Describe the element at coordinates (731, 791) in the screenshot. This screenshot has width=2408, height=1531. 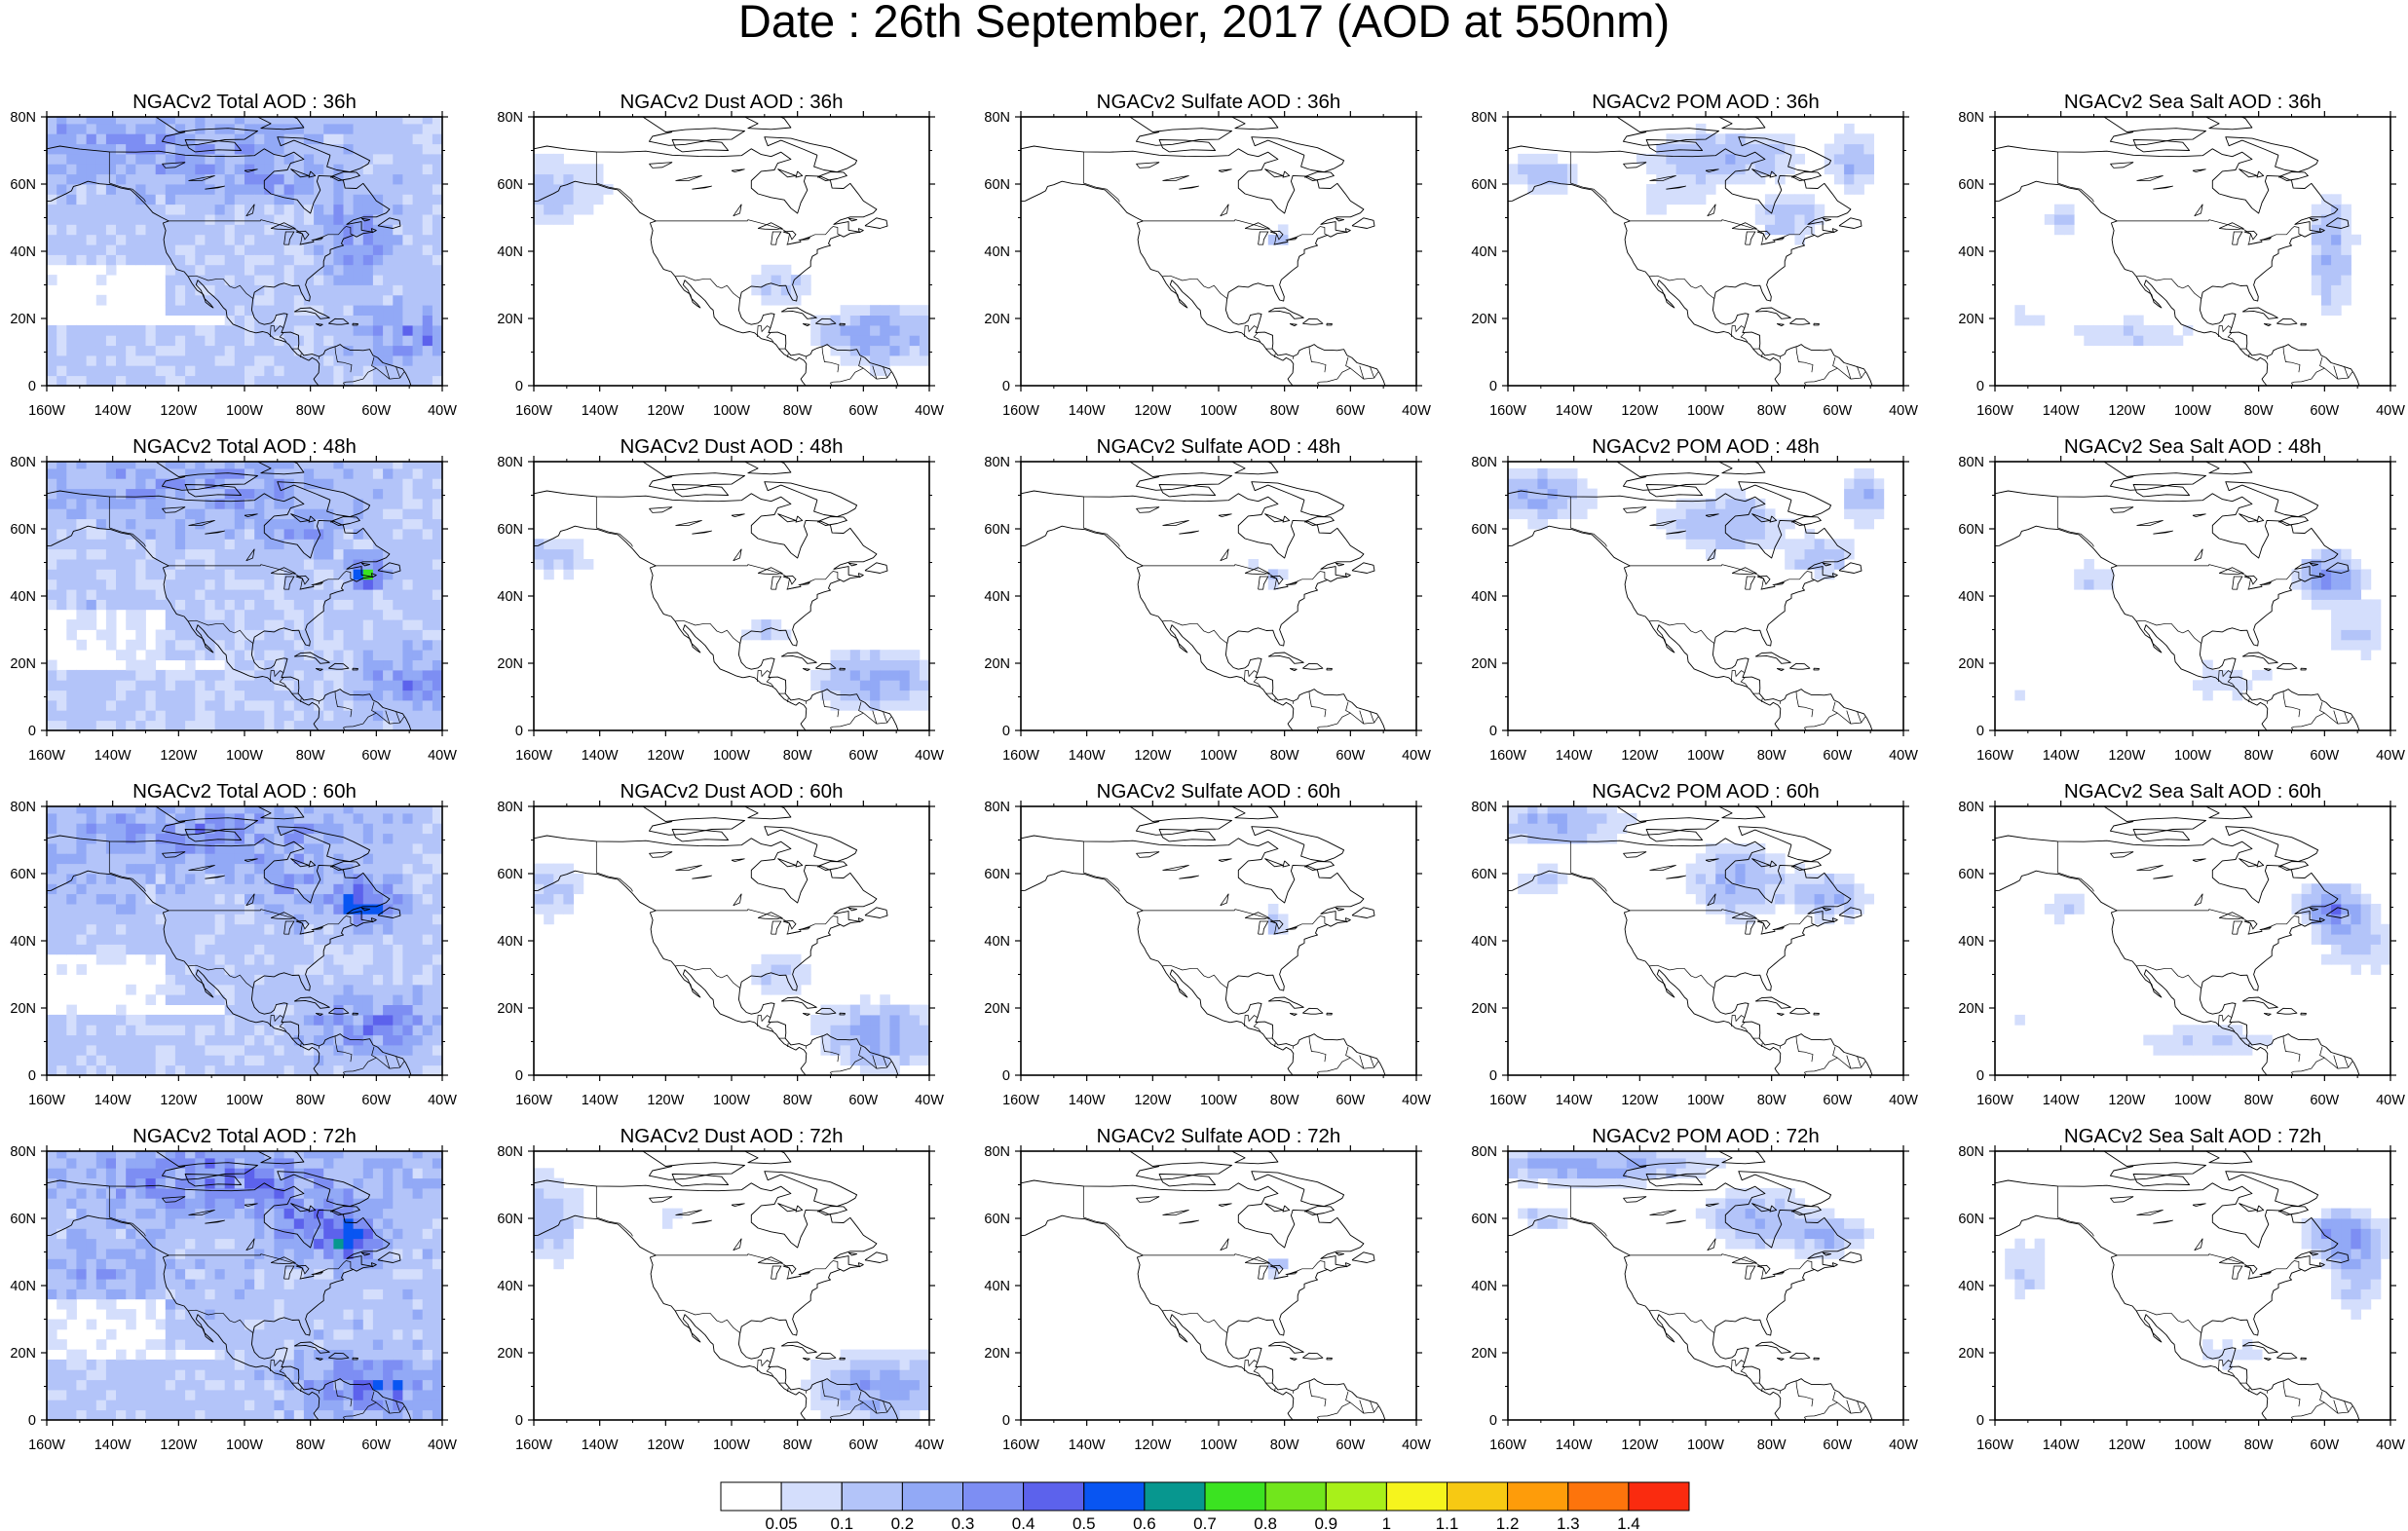
I see `panel-title: NGACv2 Dust AOD : 60h` at that location.